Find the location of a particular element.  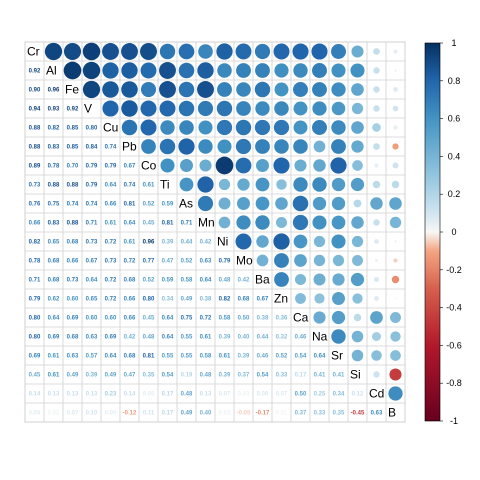

diagonal-label: Co is located at coordinates (149, 166).